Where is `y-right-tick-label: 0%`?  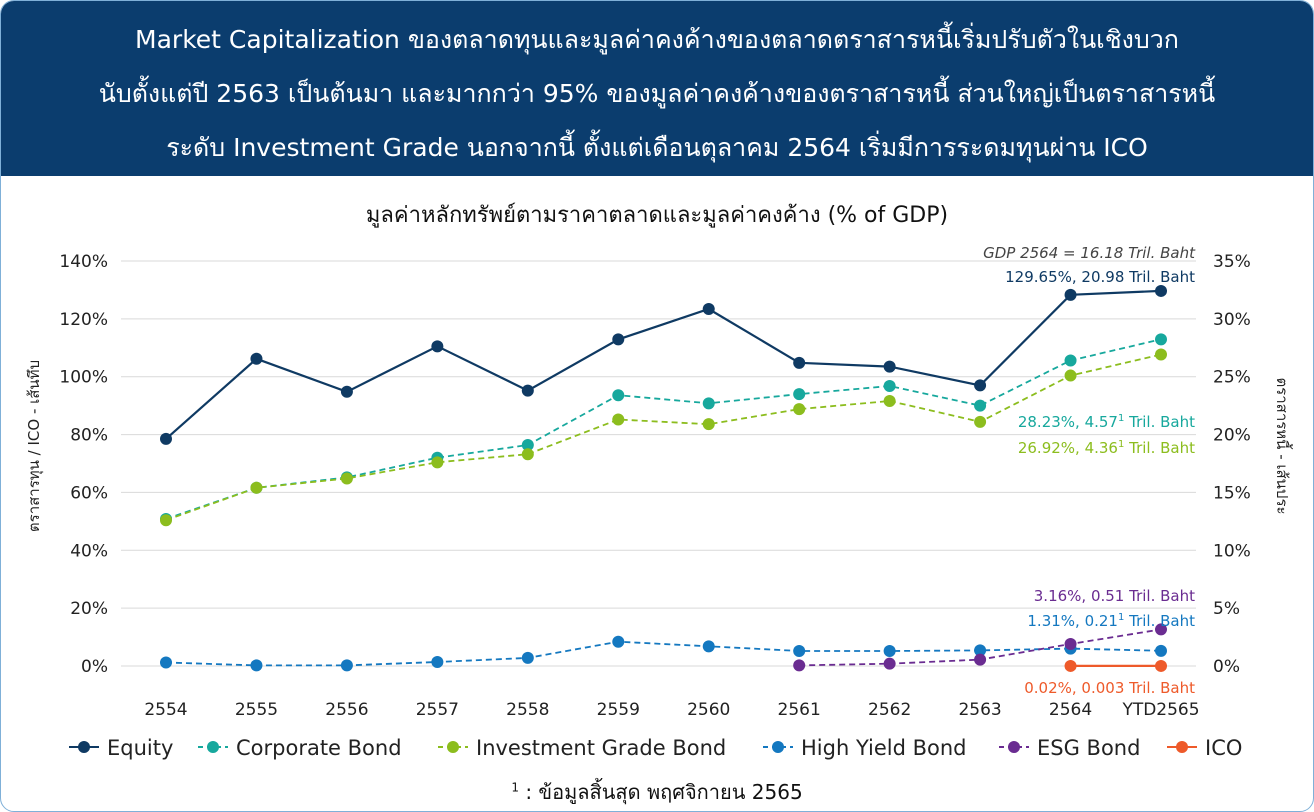
y-right-tick-label: 0% is located at coordinates (1226, 667).